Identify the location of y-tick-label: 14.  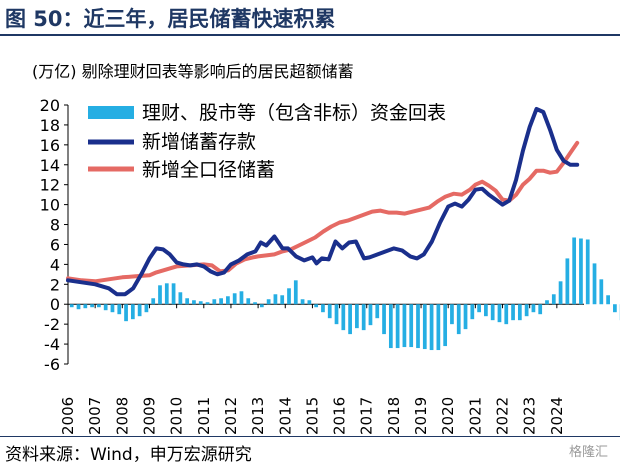
(50, 165).